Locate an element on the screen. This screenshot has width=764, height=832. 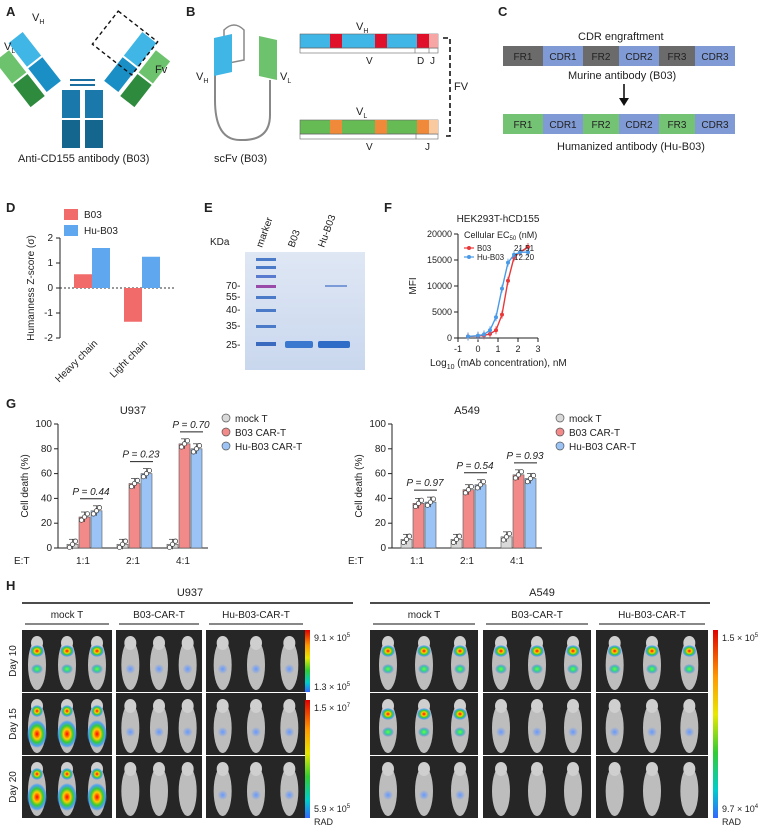
g-y-tick: 100 is located at coordinates (43, 424).